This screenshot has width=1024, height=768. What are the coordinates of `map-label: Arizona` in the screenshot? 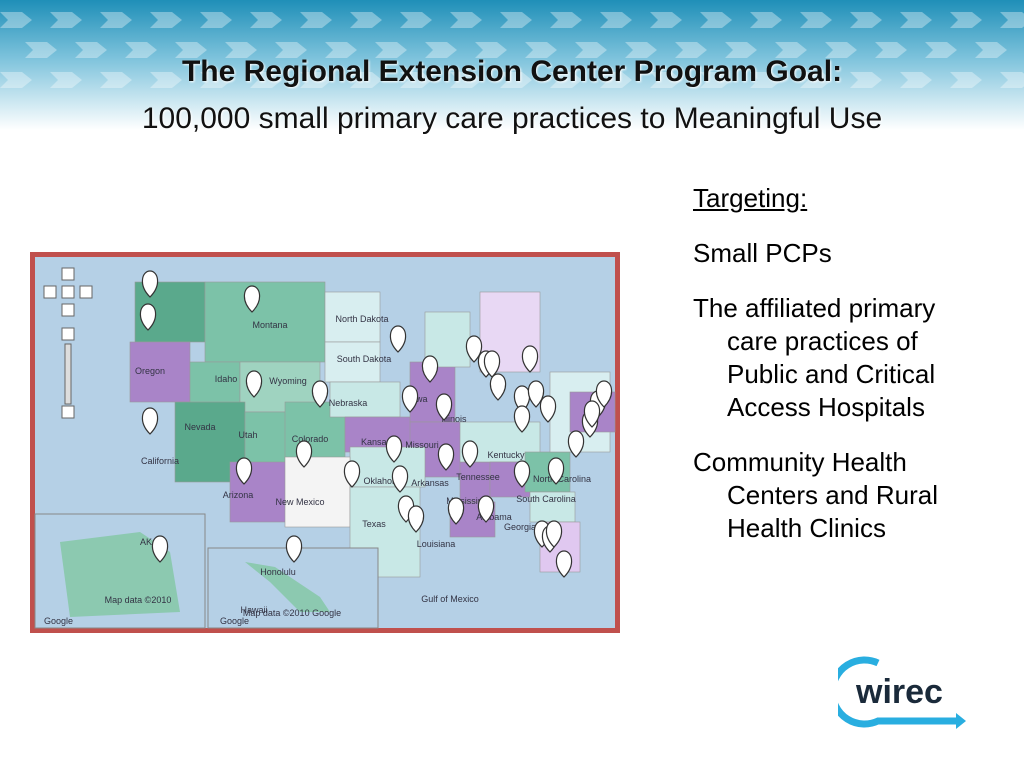 It's located at (238, 495).